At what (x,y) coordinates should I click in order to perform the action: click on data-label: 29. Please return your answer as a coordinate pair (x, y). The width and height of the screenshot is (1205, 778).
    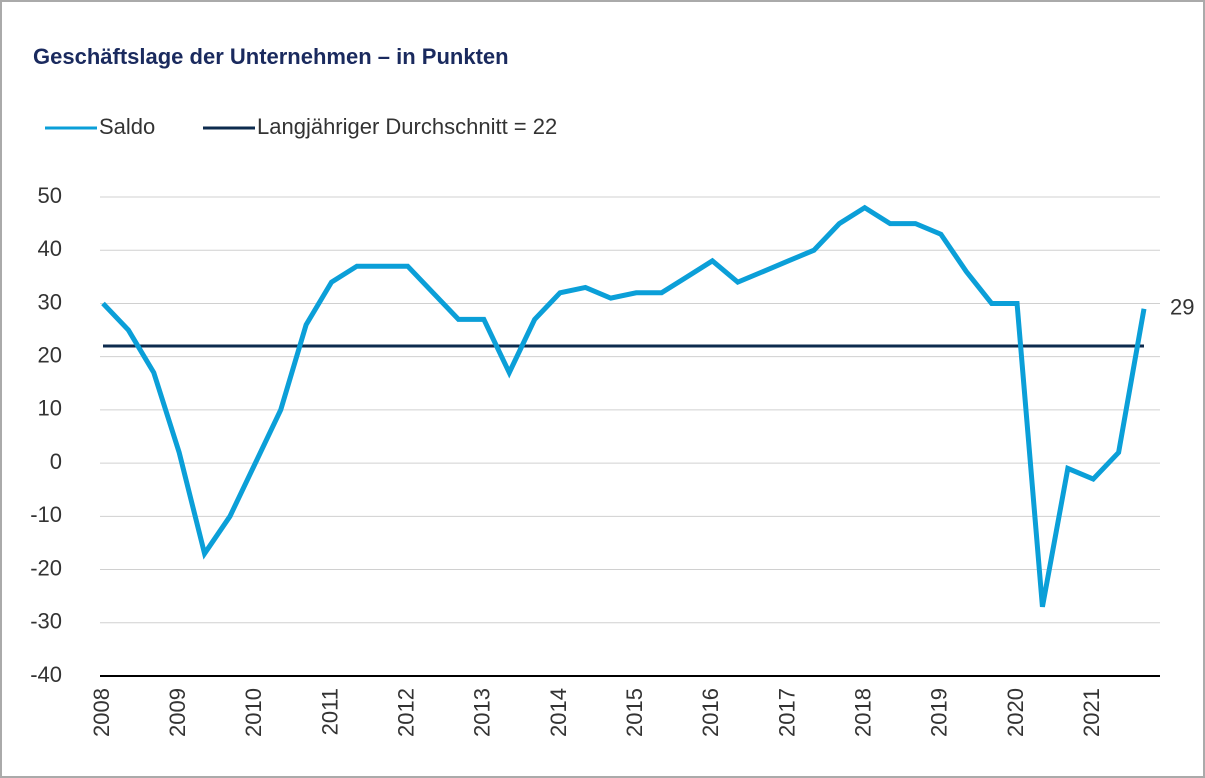
    Looking at the image, I should click on (1182, 307).